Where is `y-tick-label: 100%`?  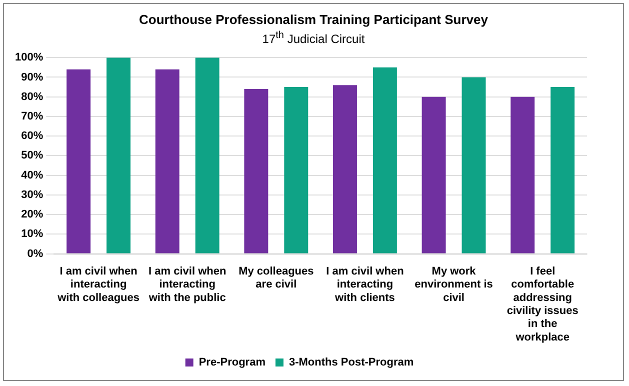 y-tick-label: 100% is located at coordinates (29, 58).